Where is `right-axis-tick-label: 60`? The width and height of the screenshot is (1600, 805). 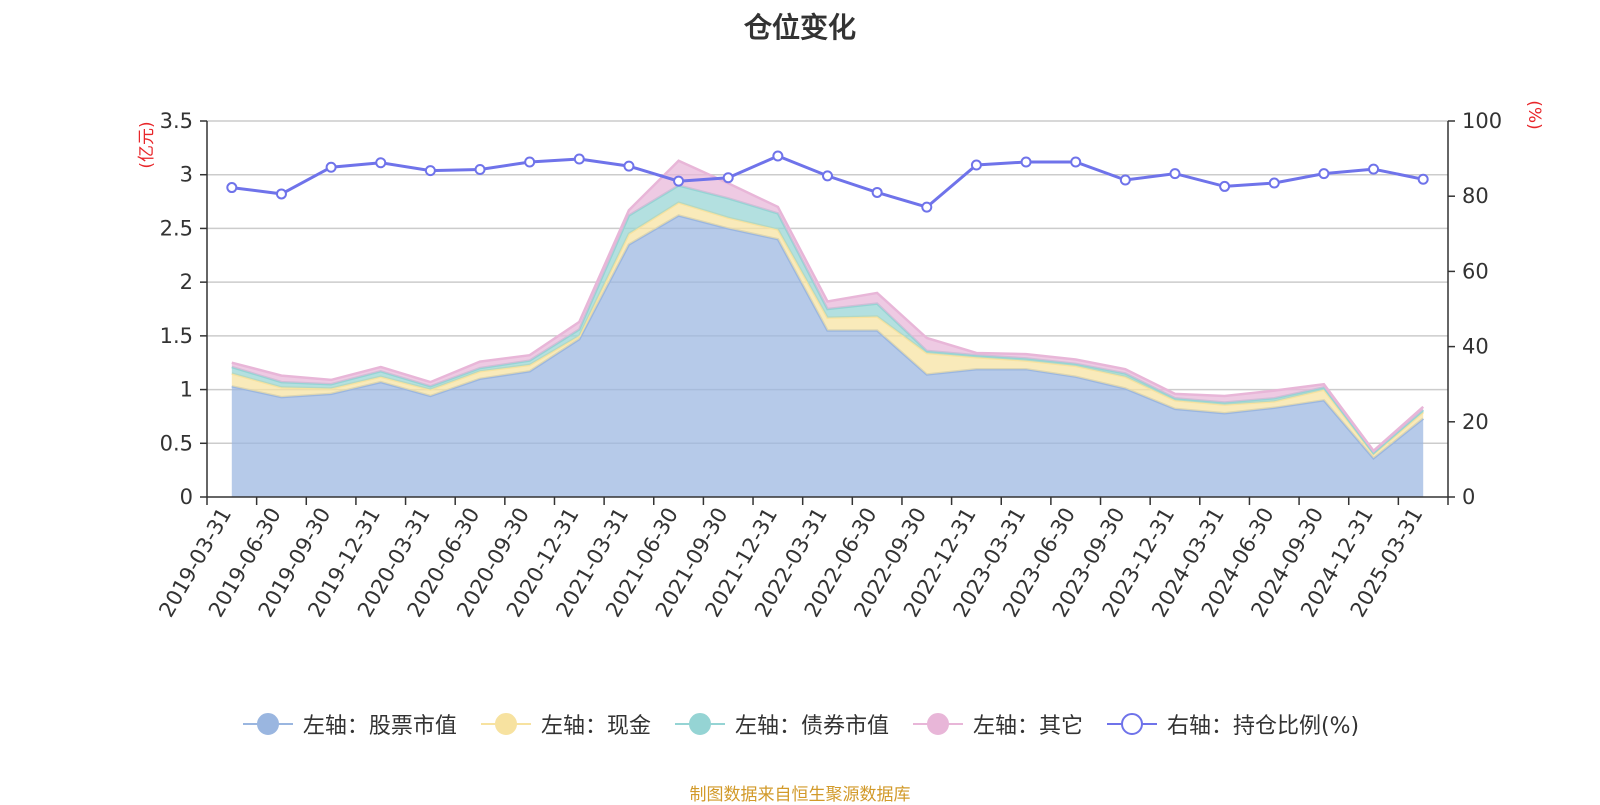
right-axis-tick-label: 60 is located at coordinates (1475, 271).